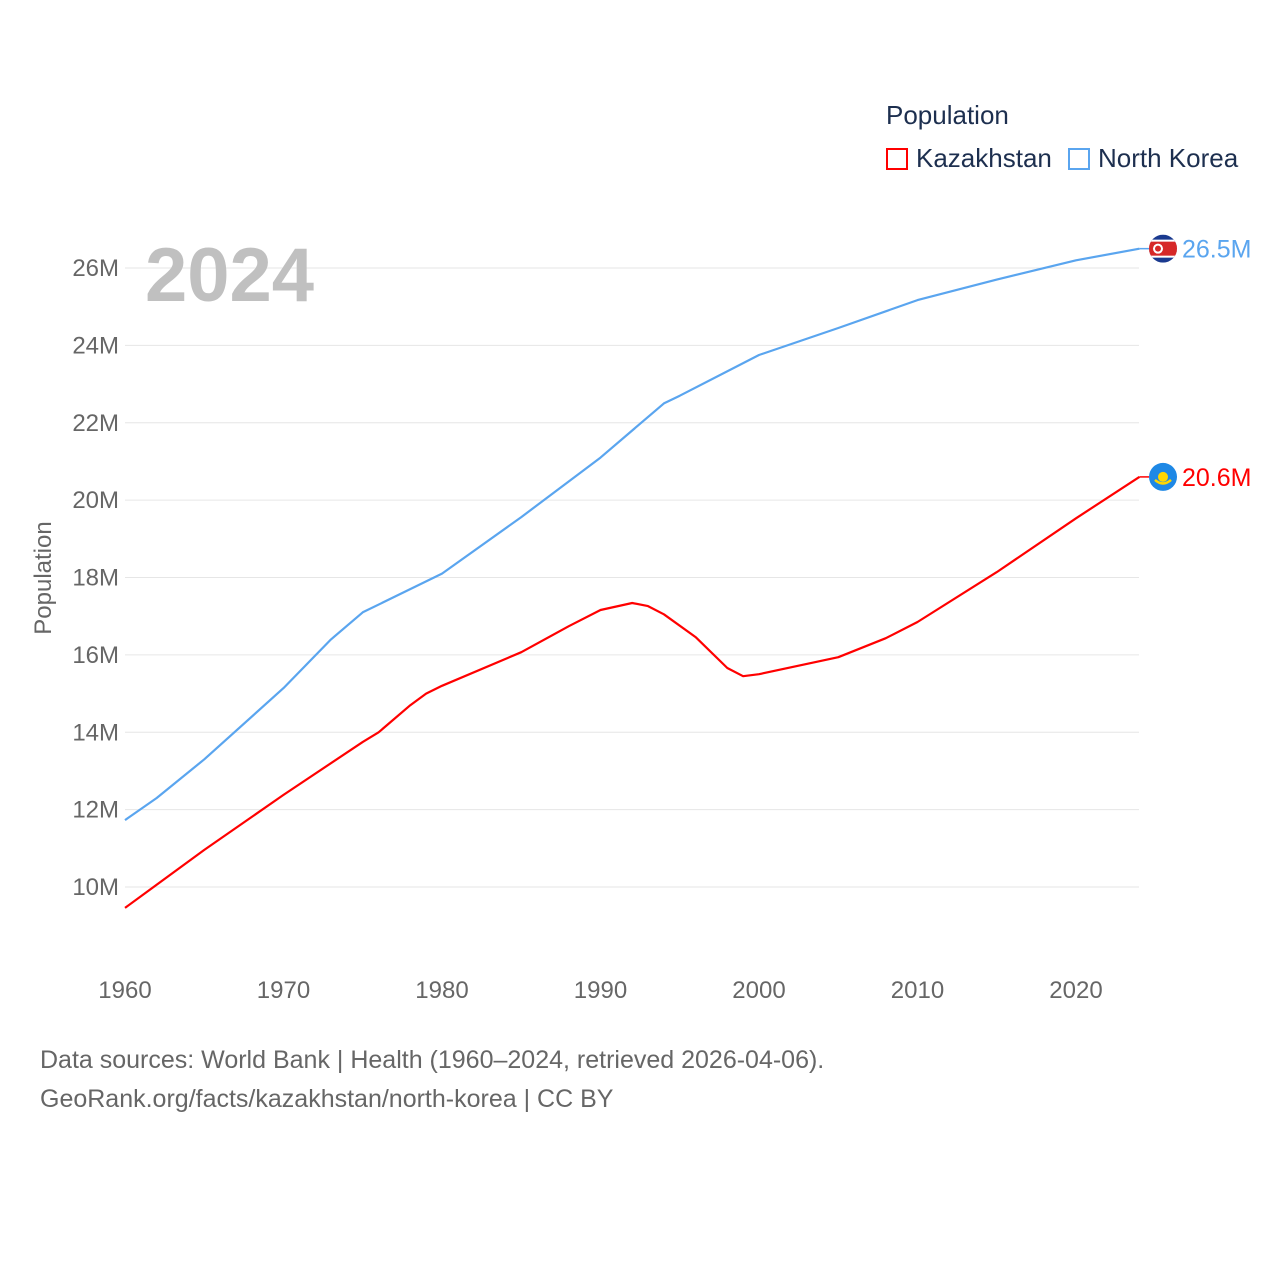 Image resolution: width=1280 pixels, height=1280 pixels. What do you see at coordinates (283, 990) in the screenshot?
I see `x-tick-label: 1970` at bounding box center [283, 990].